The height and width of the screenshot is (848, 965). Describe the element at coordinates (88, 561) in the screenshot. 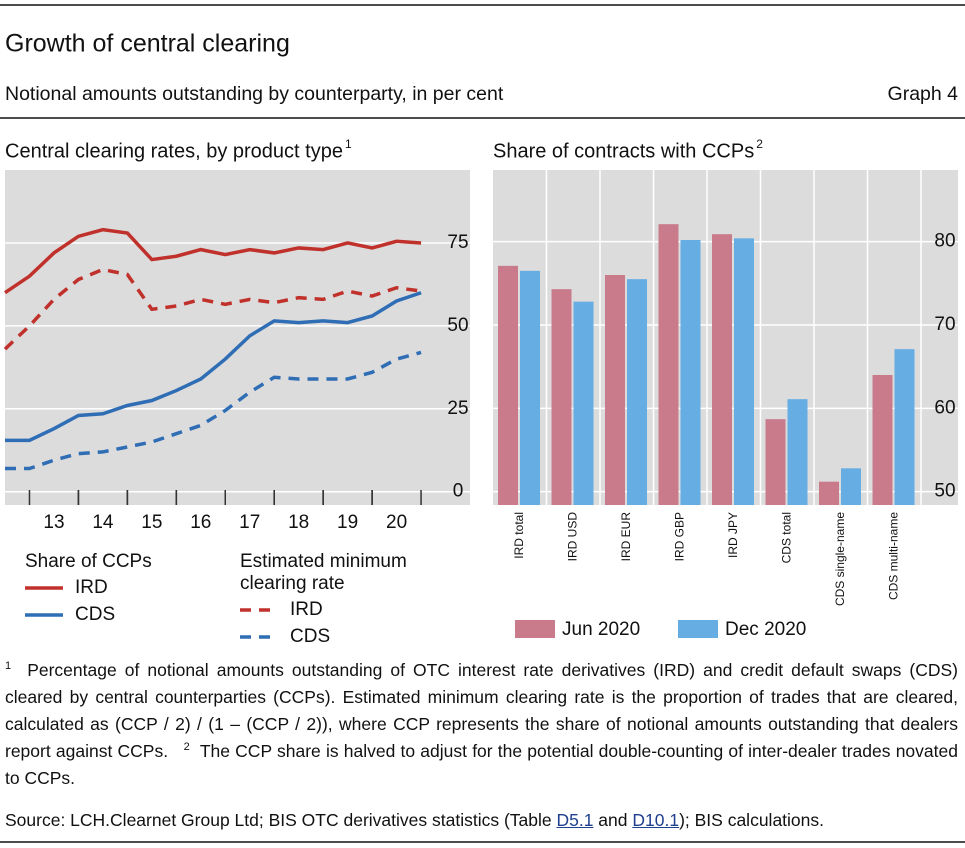

I see `legend-heading: Share of CCPs` at that location.